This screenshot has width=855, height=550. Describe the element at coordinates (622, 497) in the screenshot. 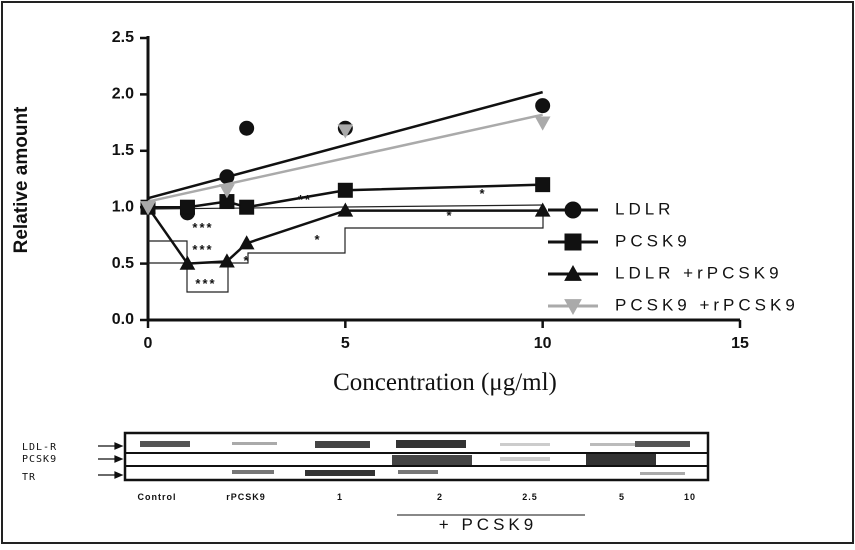

I see `lane-label: 5` at that location.